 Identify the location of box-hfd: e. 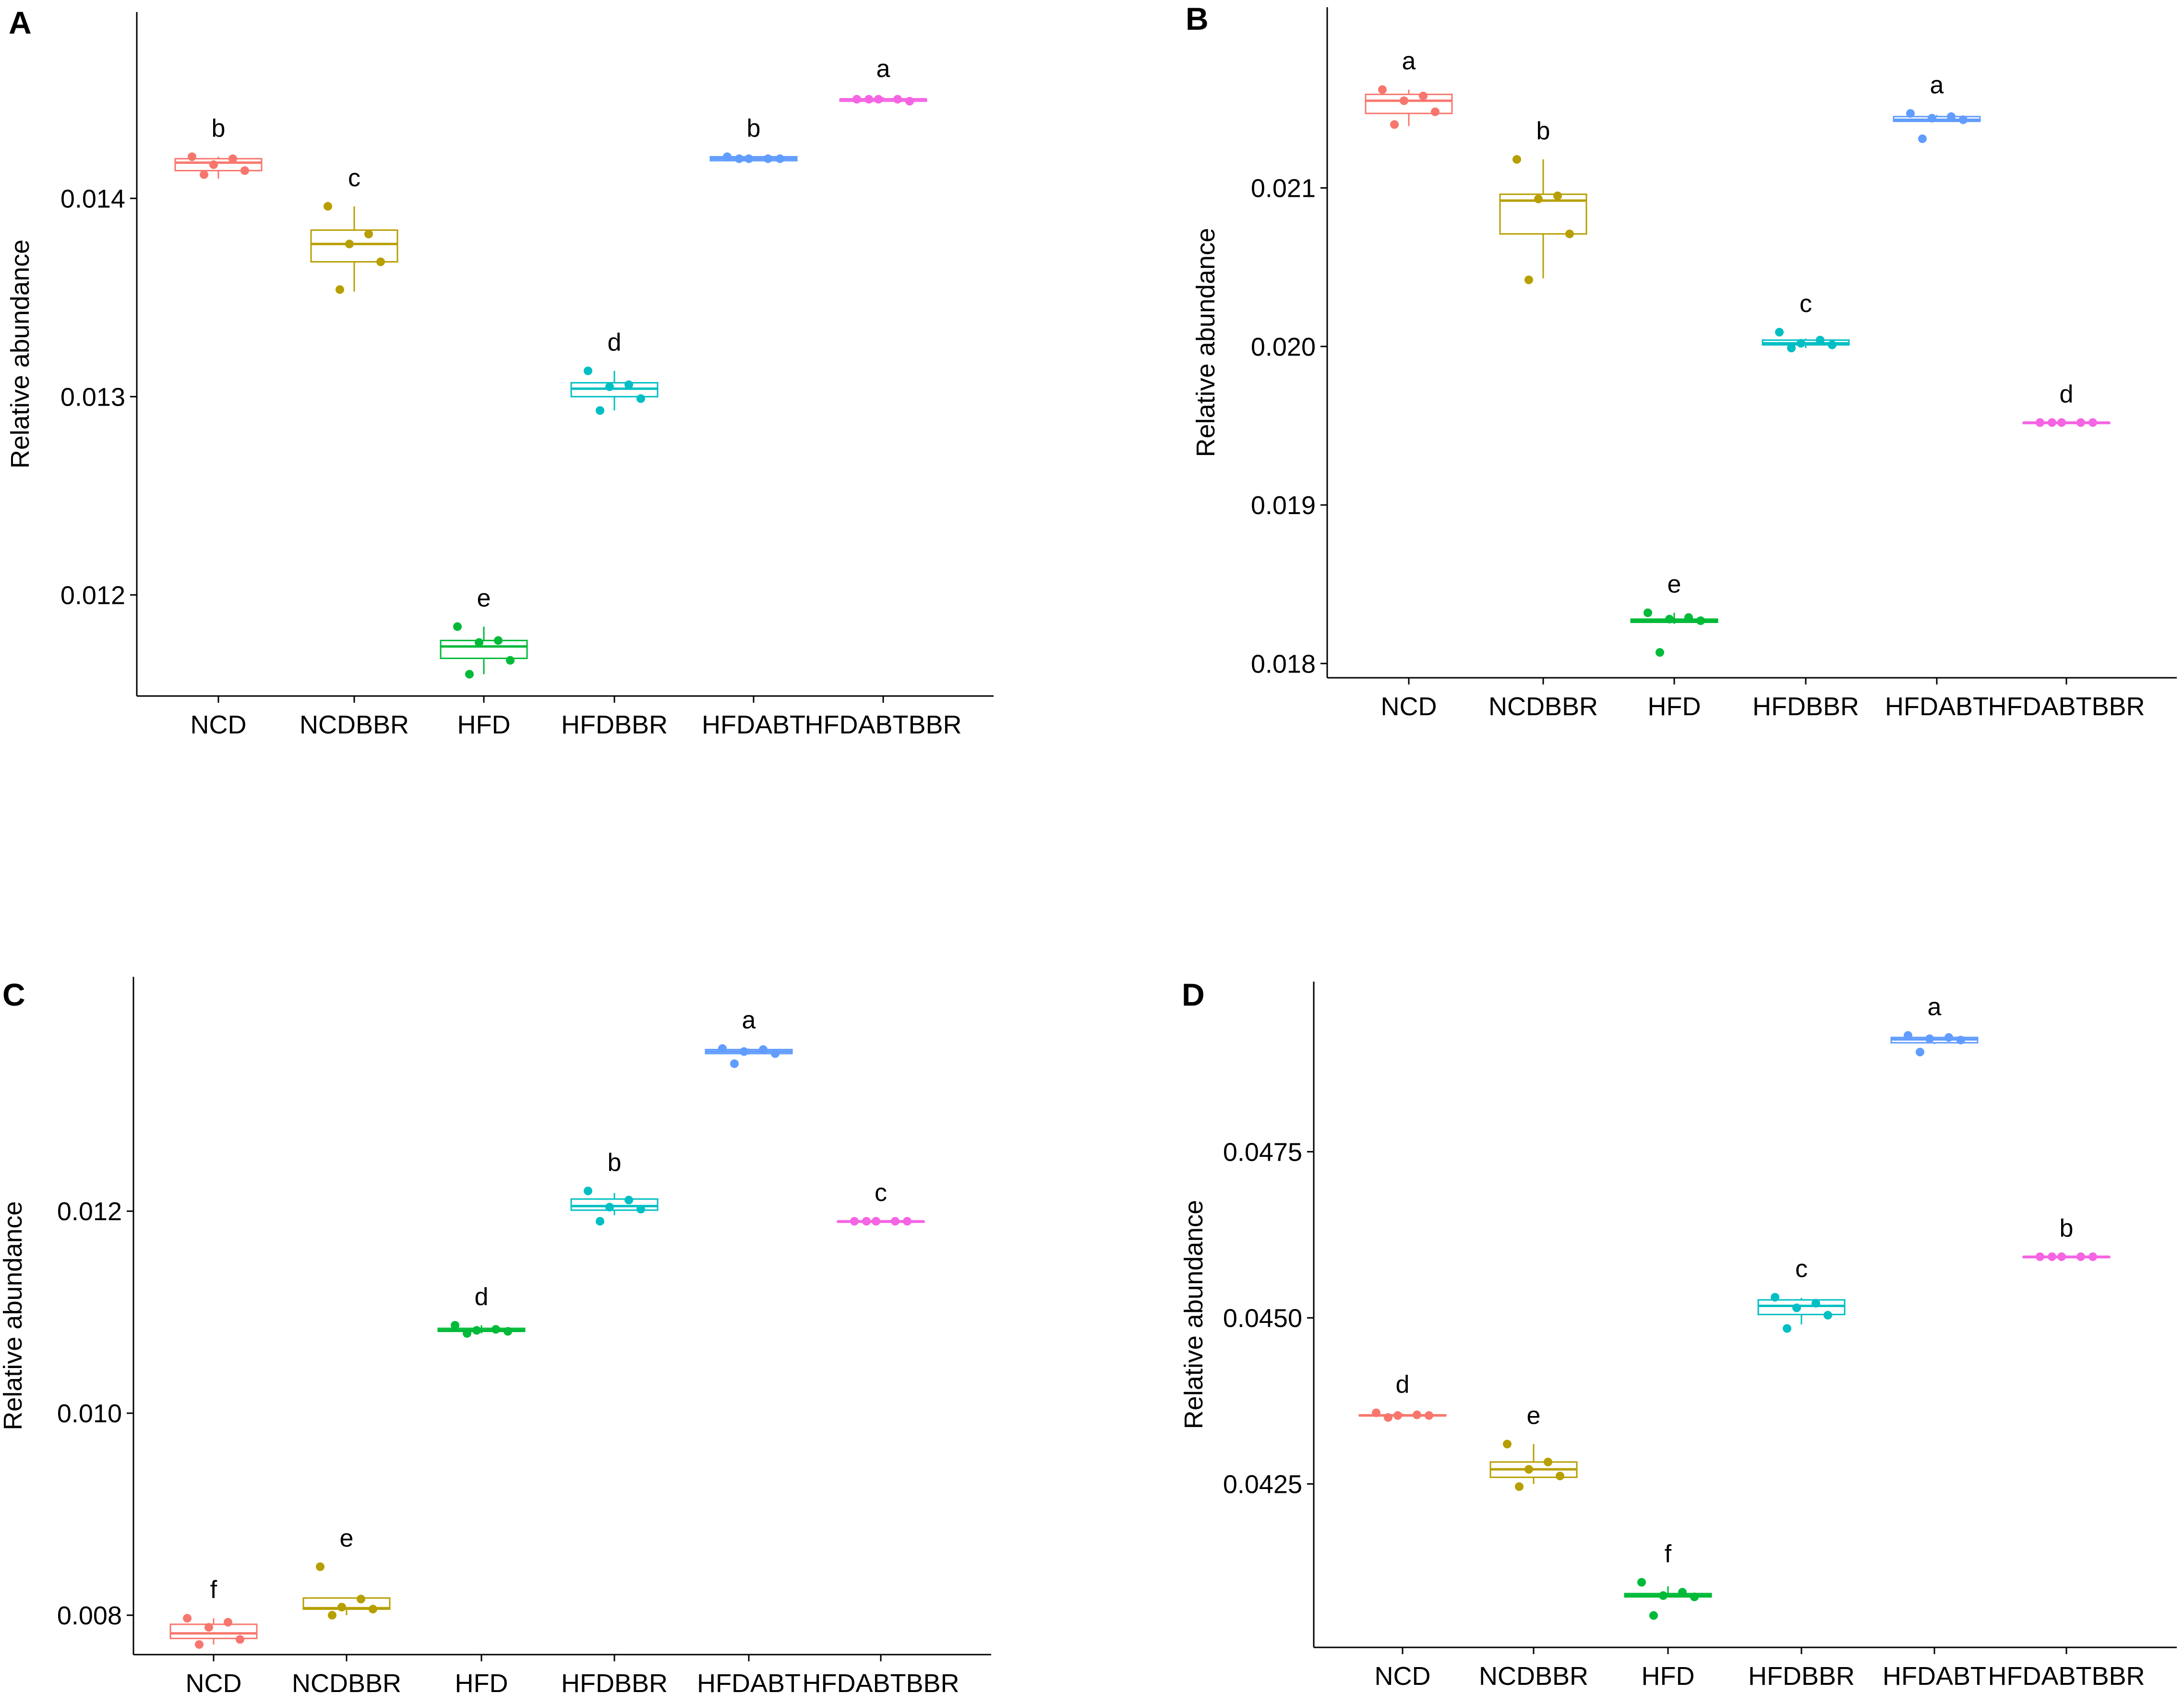
(484, 631).